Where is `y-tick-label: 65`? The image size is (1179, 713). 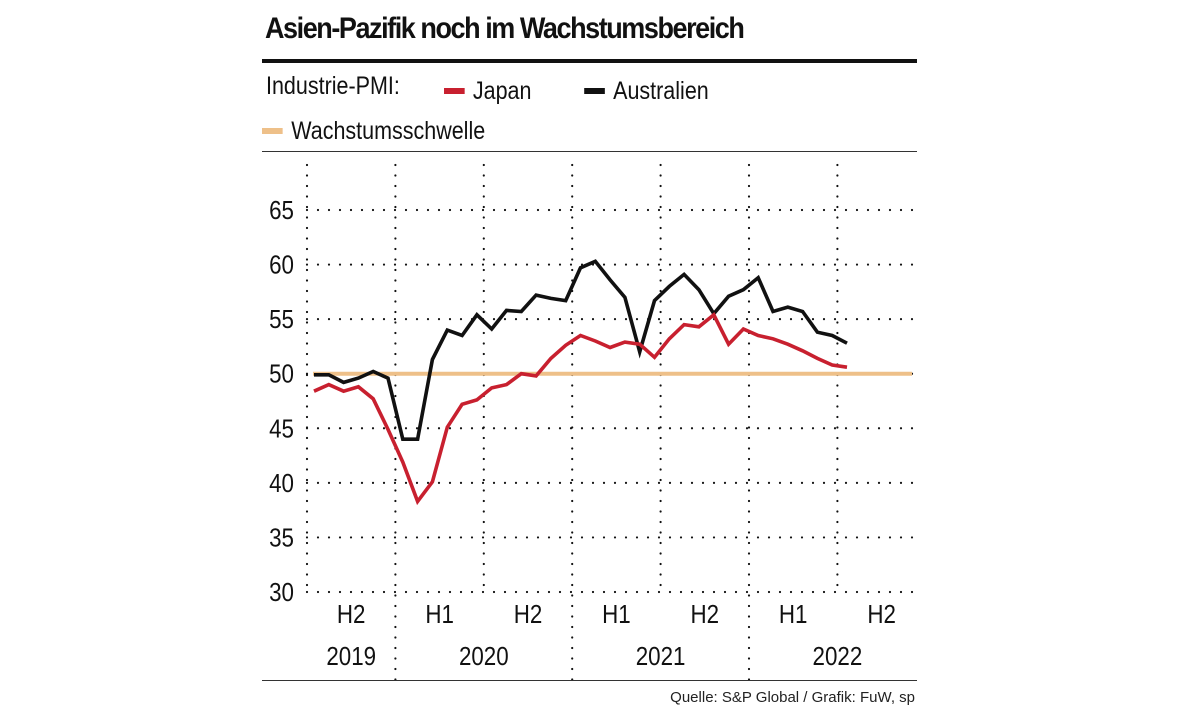 y-tick-label: 65 is located at coordinates (281, 210).